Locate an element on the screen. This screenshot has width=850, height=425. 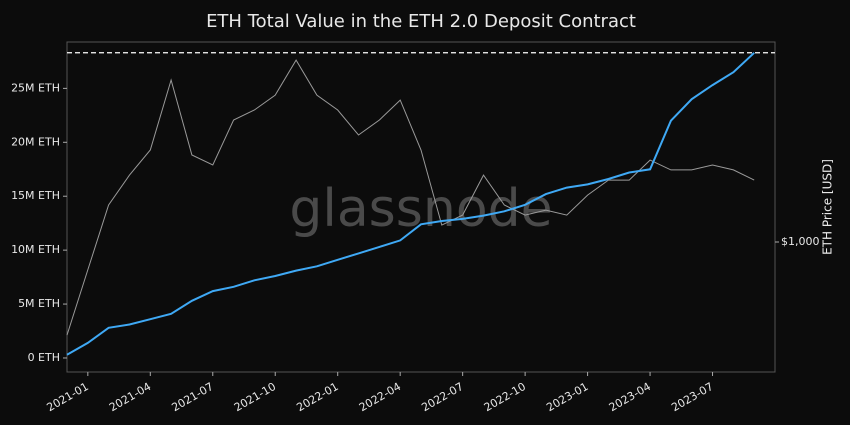
y-tick-label: 20M ETH is located at coordinates (35, 141).